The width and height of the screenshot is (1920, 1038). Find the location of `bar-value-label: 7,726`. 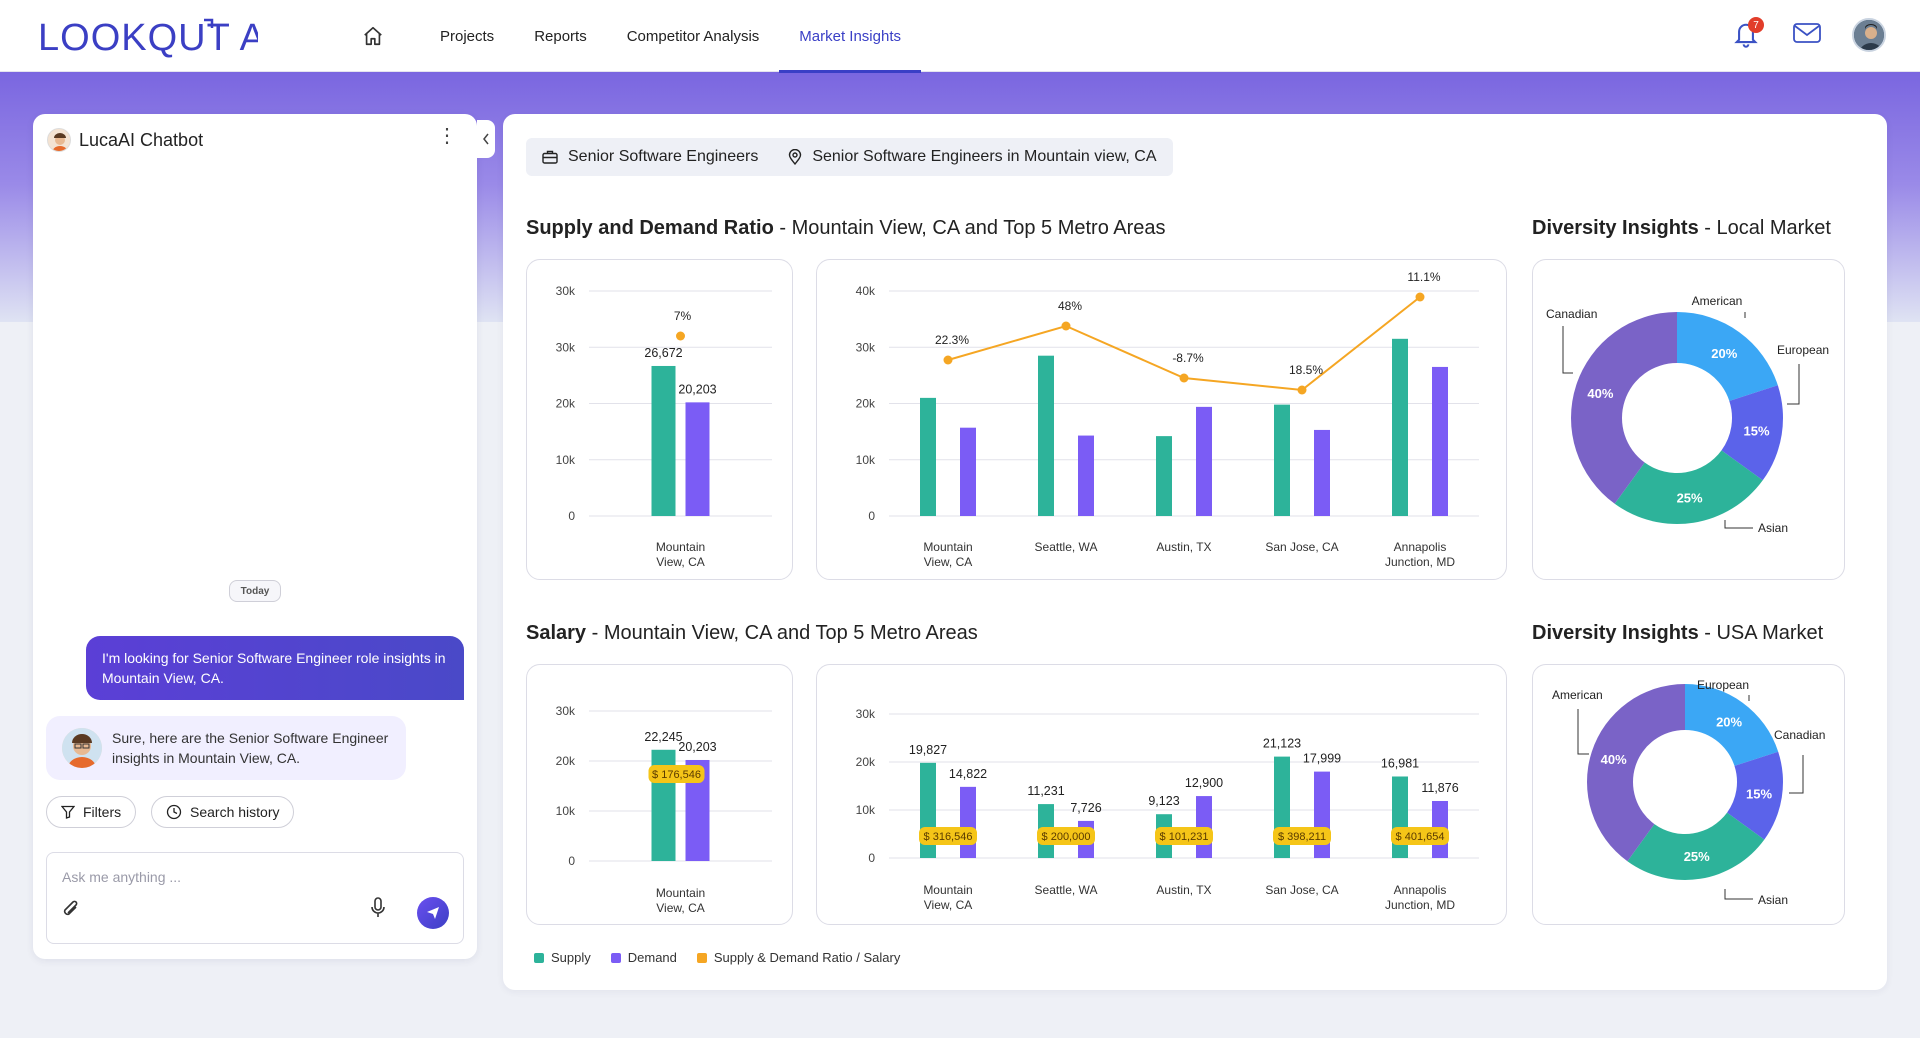

bar-value-label: 7,726 is located at coordinates (1085, 808).